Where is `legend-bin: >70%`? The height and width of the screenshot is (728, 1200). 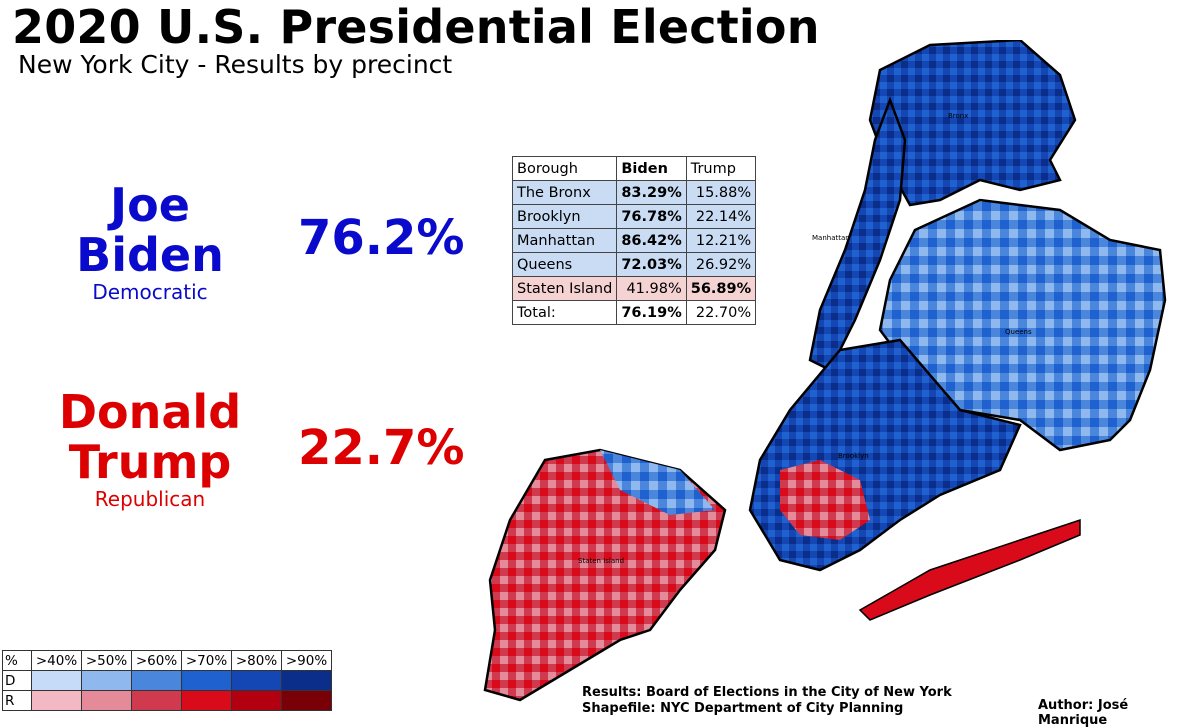 legend-bin: >70% is located at coordinates (206, 660).